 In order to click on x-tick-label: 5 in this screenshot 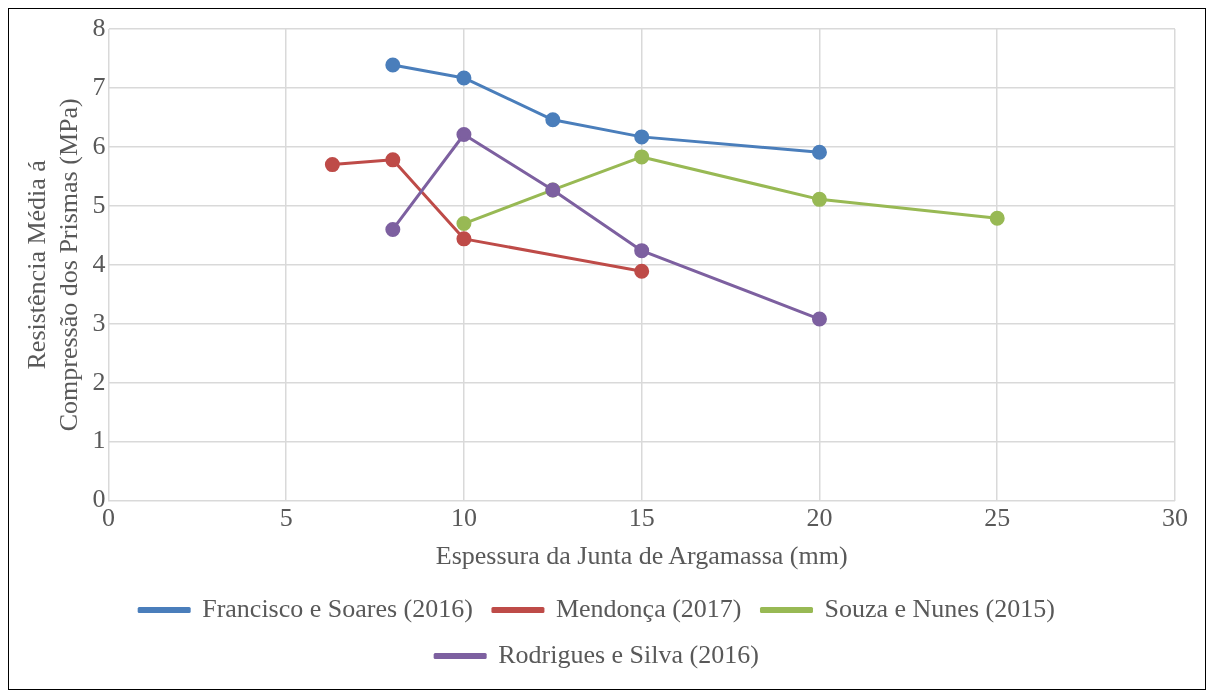, I will do `click(286, 518)`.